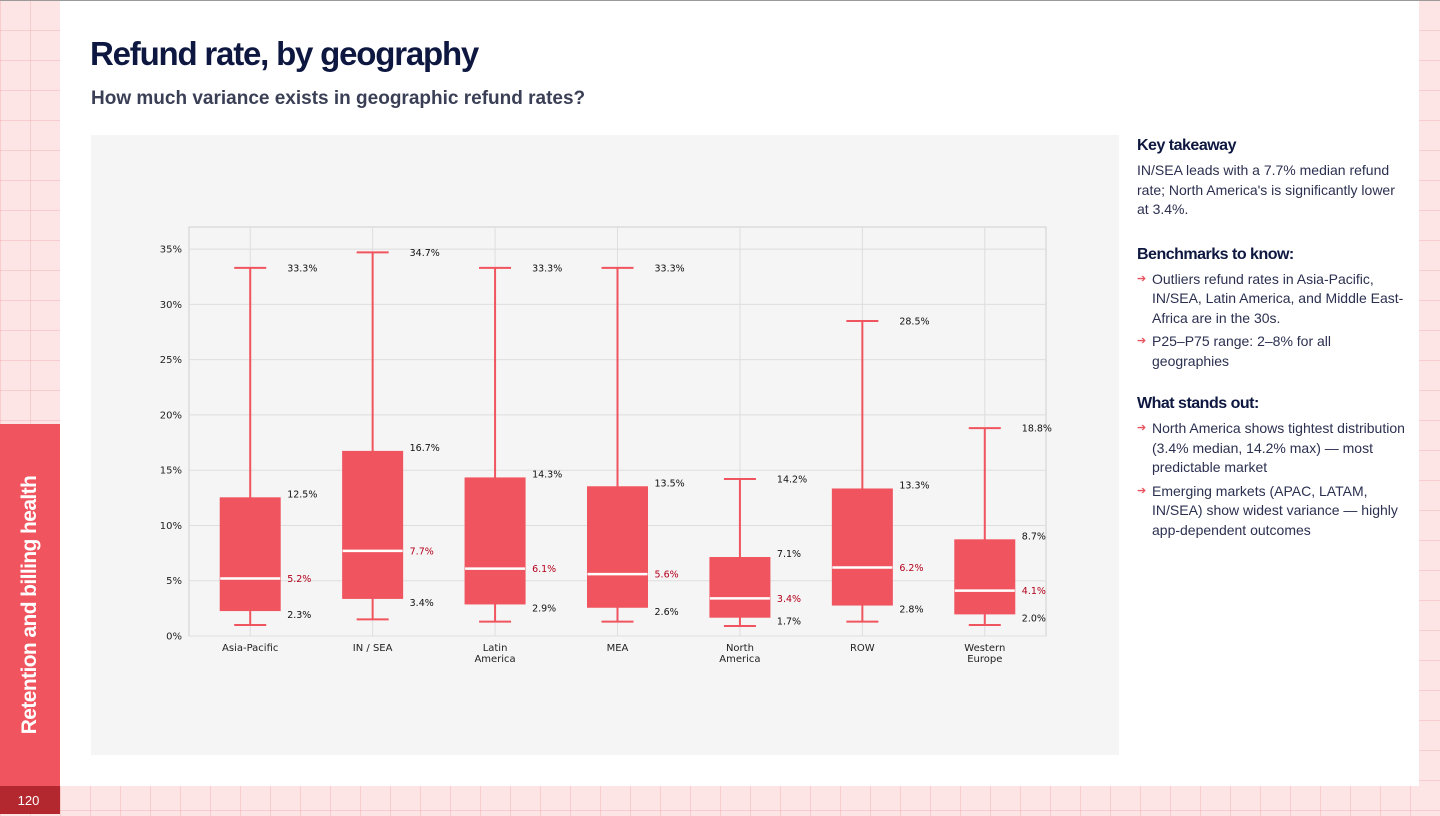 This screenshot has width=1440, height=816. Describe the element at coordinates (495, 648) in the screenshot. I see `x-tick-label: Latin` at that location.